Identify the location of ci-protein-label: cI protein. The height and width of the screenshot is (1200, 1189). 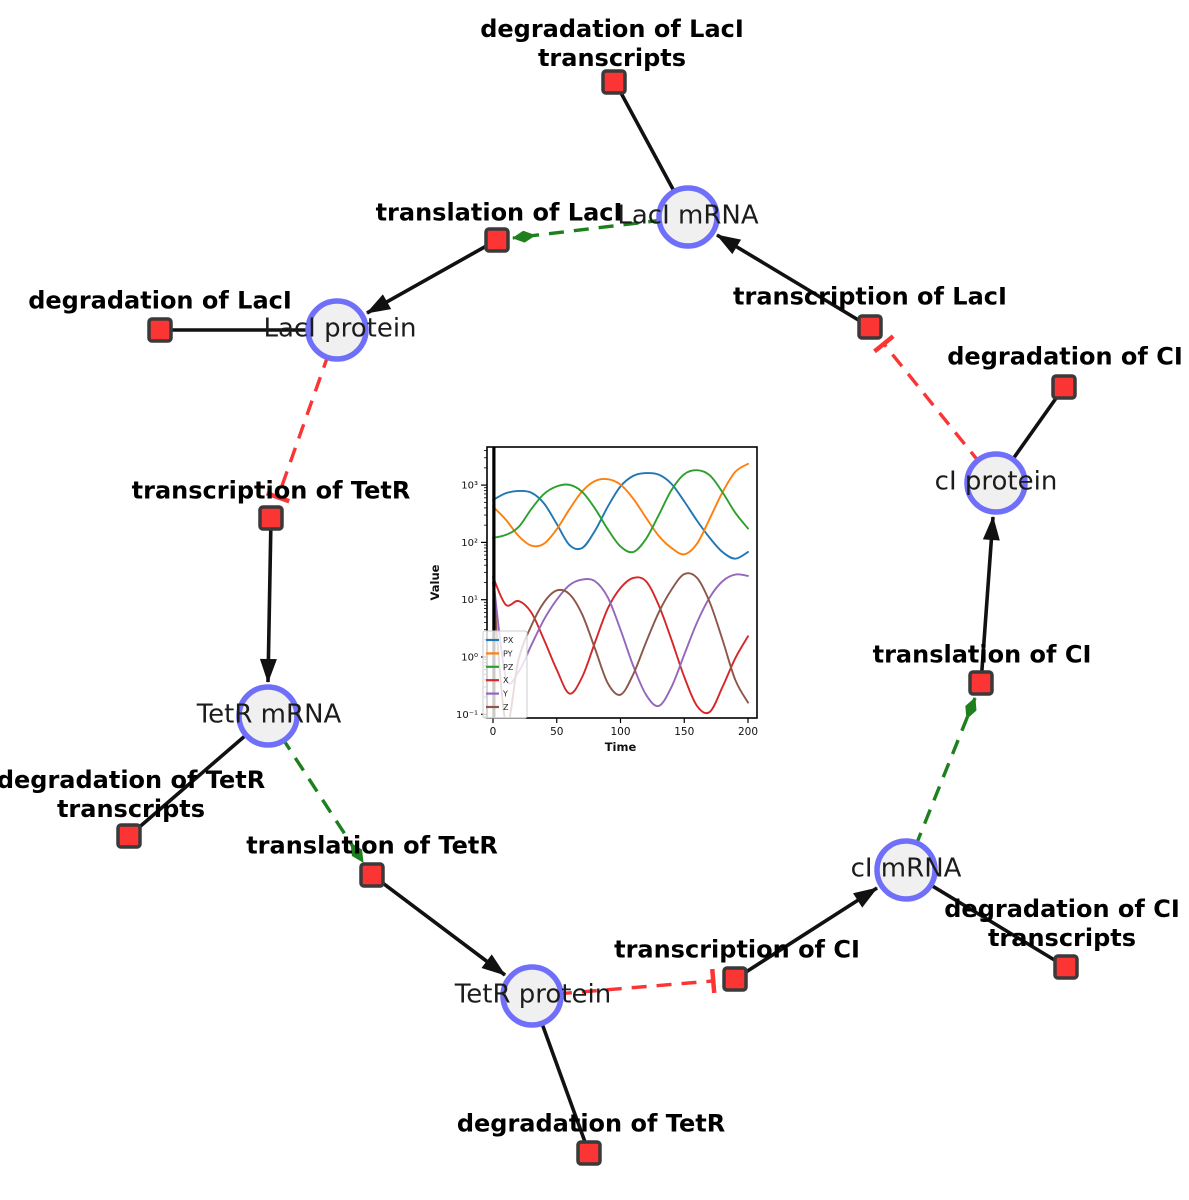
(996, 481).